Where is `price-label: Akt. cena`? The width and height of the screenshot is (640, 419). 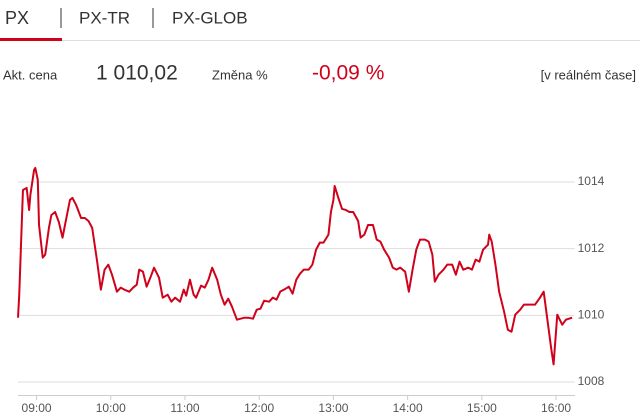 price-label: Akt. cena is located at coordinates (30, 74).